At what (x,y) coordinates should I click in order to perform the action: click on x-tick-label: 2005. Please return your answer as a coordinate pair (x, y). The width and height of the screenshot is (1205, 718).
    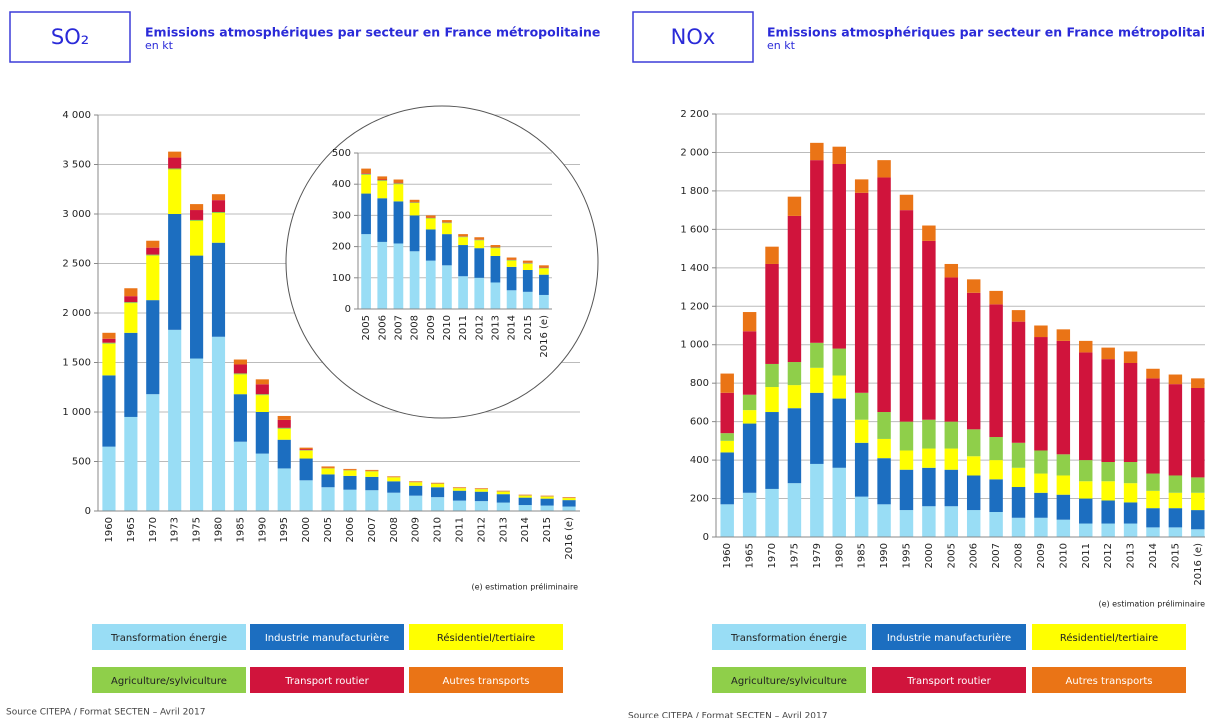
    Looking at the image, I should click on (328, 529).